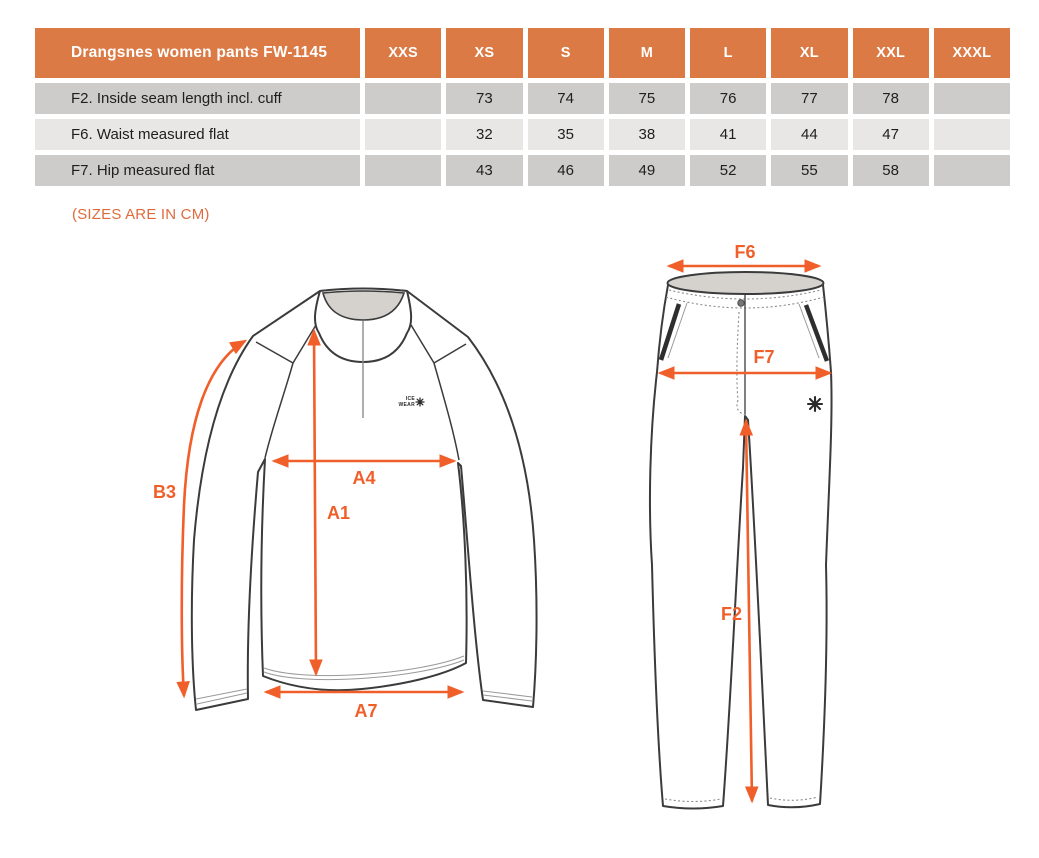 This screenshot has width=1039, height=858. I want to click on f2-arrow, so click(749, 611).